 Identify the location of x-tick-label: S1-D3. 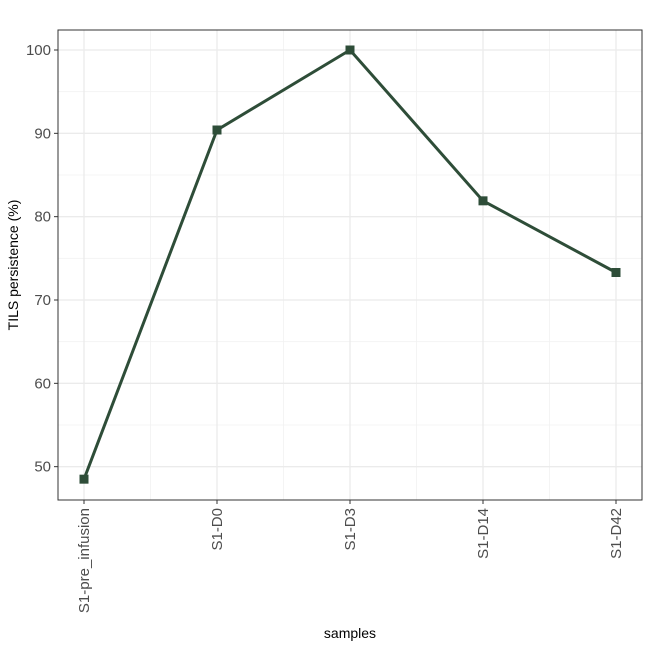
(350, 529).